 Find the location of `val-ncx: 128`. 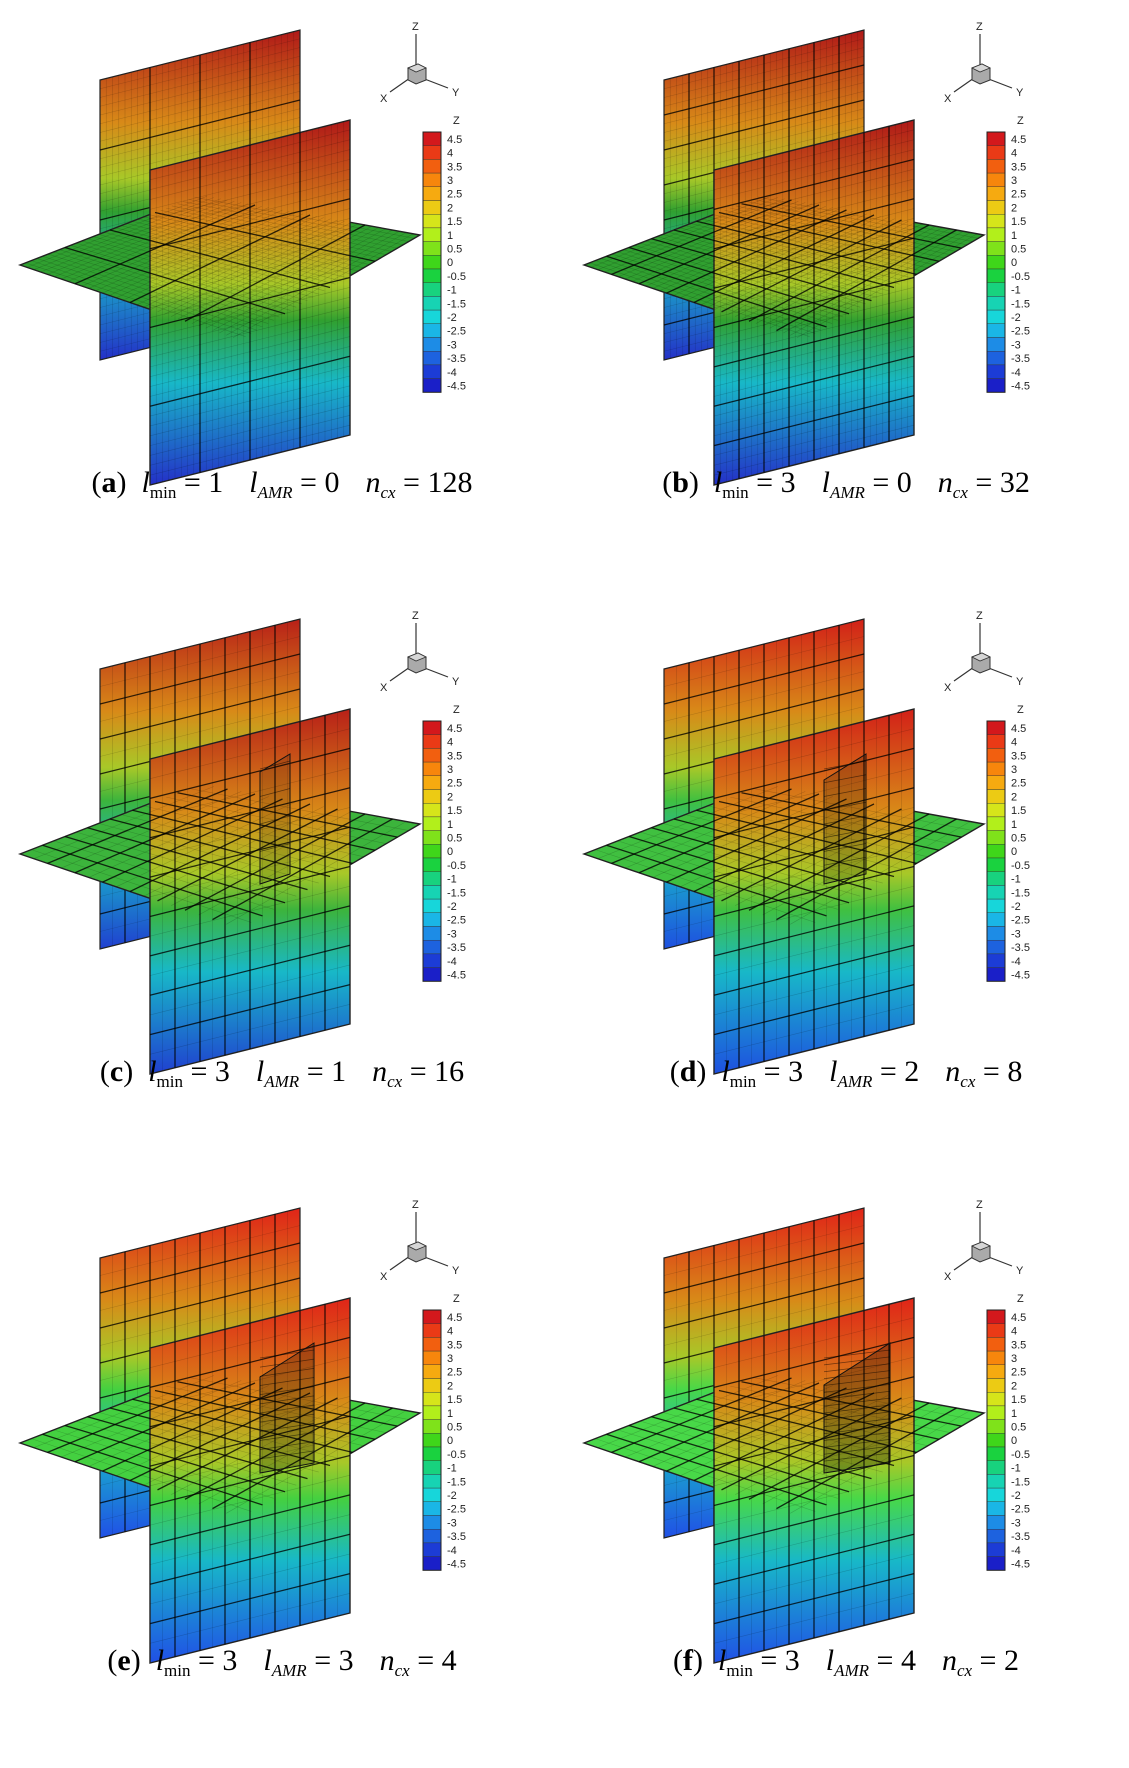

val-ncx: 128 is located at coordinates (450, 482).